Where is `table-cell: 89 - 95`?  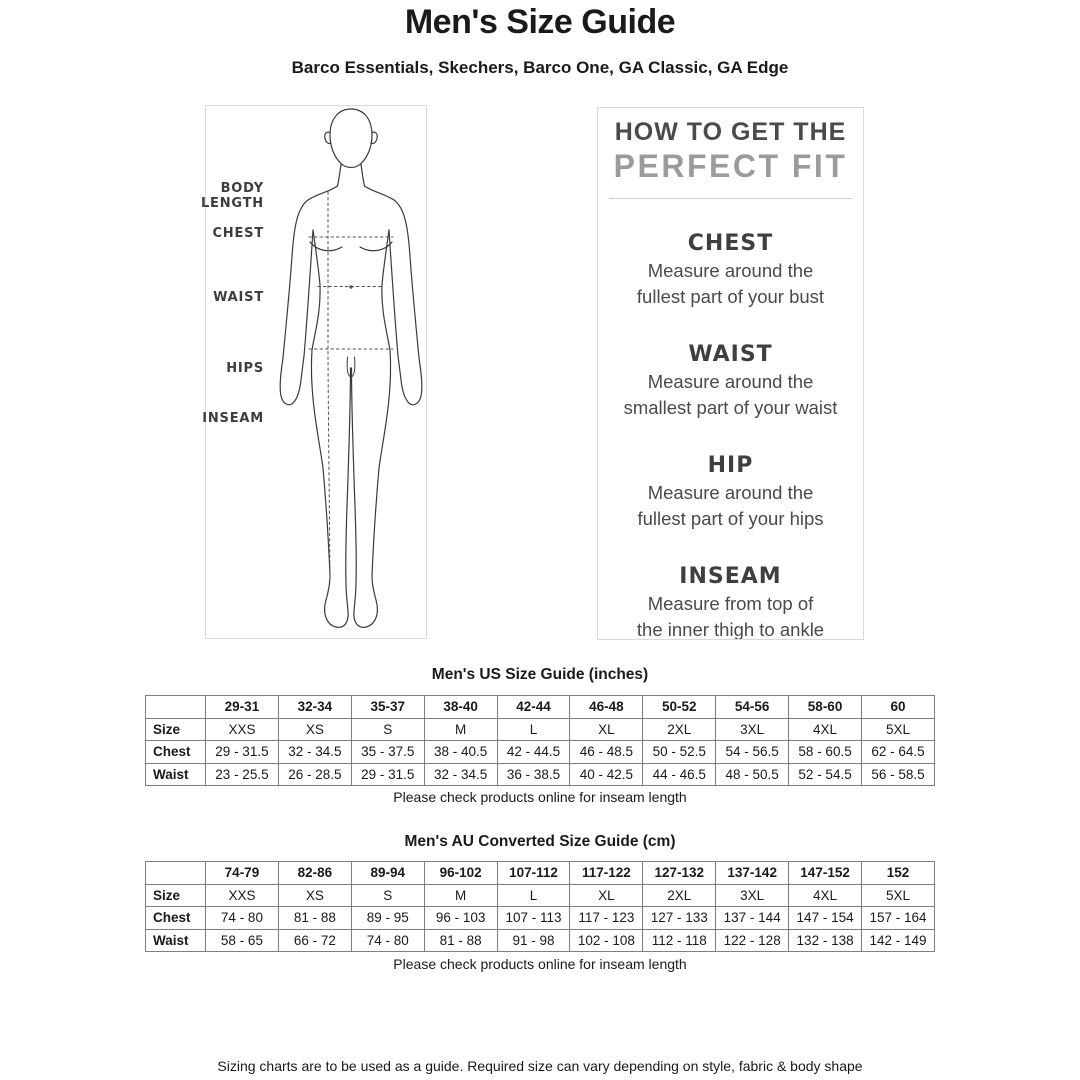 table-cell: 89 - 95 is located at coordinates (387, 918).